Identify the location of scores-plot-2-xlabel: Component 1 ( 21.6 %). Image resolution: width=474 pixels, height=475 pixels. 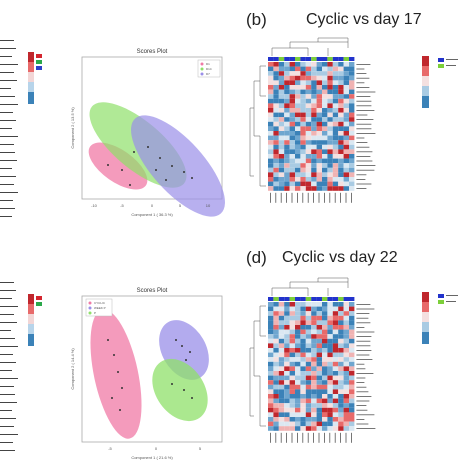
(152, 457).